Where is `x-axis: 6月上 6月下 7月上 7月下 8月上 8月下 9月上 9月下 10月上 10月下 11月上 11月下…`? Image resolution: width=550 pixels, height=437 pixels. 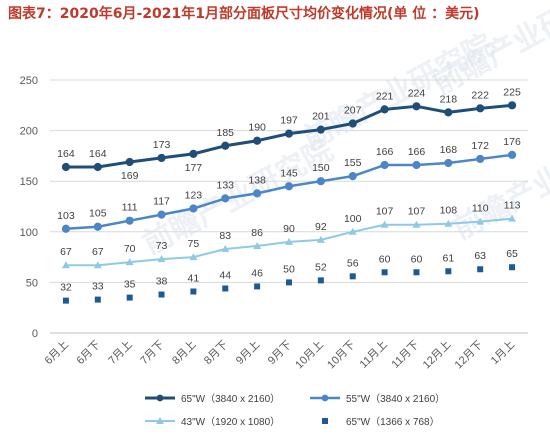
x-axis: 6月上 6月下 7月上 7月下 8月上 8月下 9月上 9月下 10月上 10月下 11月上 11月下… is located at coordinates (279, 354).